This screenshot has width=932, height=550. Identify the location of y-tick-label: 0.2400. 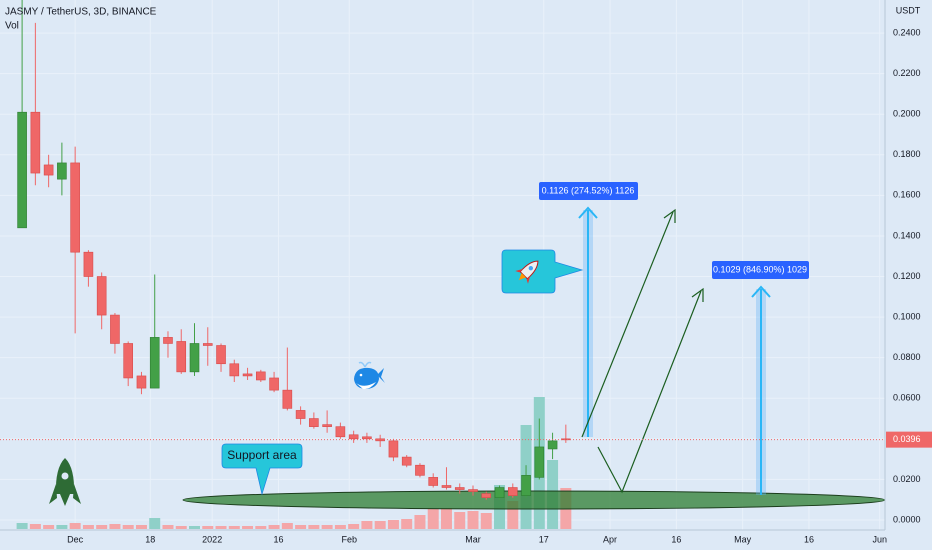
(907, 32).